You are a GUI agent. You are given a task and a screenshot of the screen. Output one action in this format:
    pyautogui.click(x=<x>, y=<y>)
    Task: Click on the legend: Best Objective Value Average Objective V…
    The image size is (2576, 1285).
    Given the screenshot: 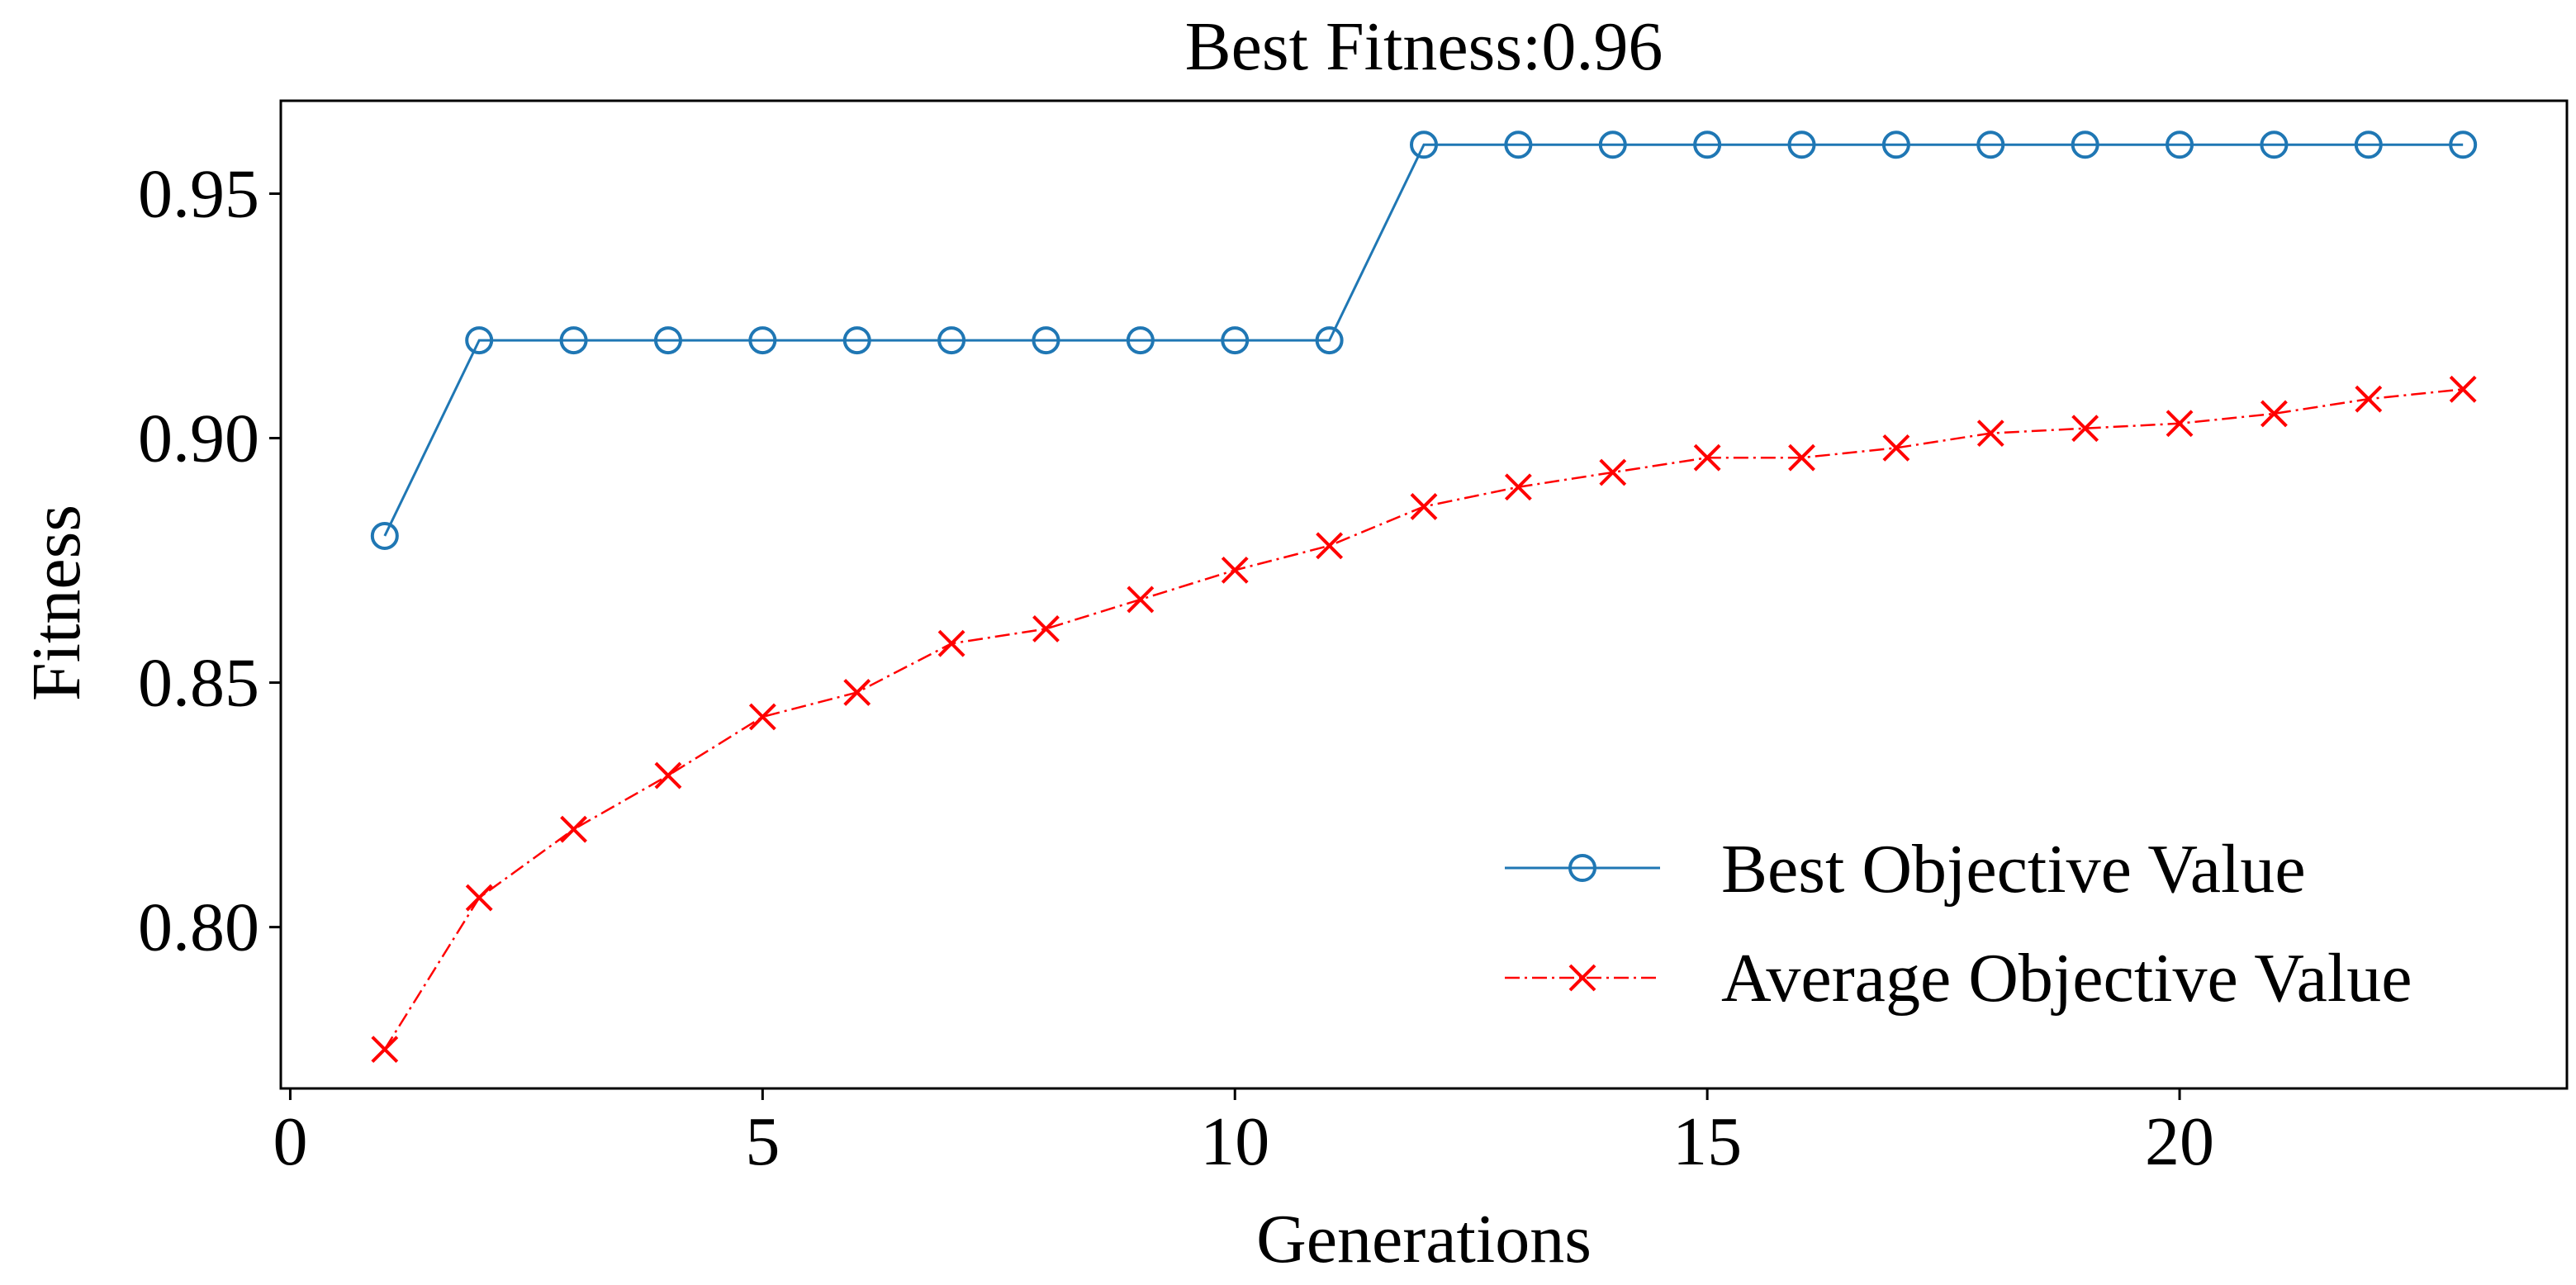 What is the action you would take?
    pyautogui.click(x=1958, y=924)
    